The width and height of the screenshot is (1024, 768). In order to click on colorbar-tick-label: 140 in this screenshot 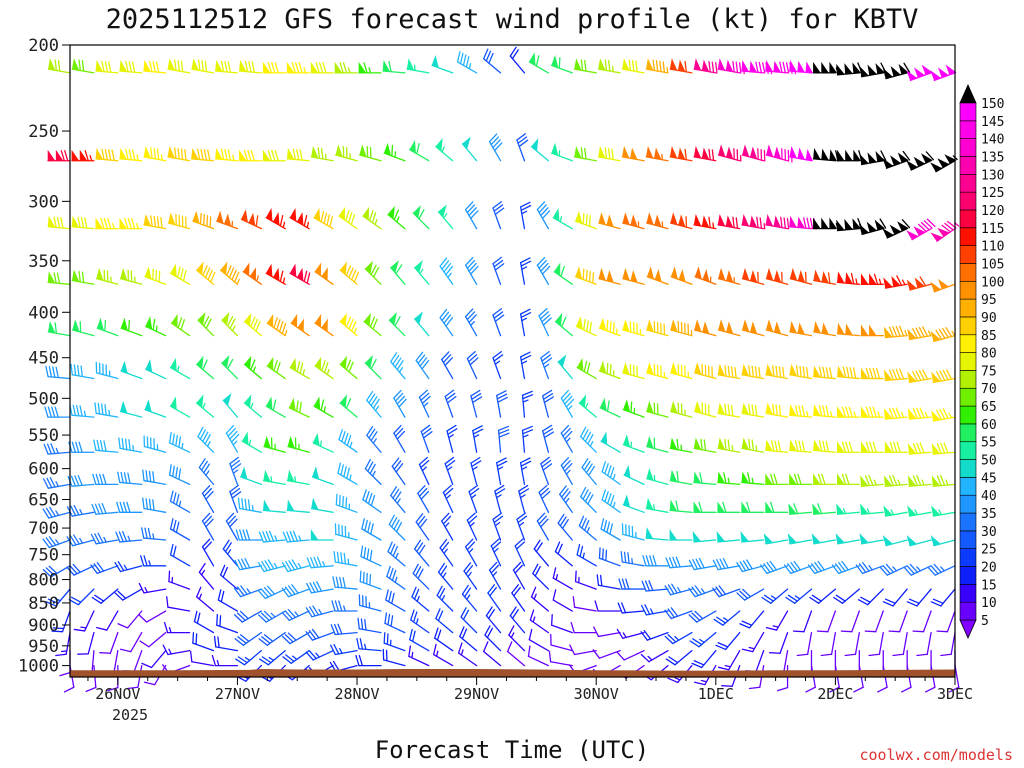, I will do `click(992, 140)`.